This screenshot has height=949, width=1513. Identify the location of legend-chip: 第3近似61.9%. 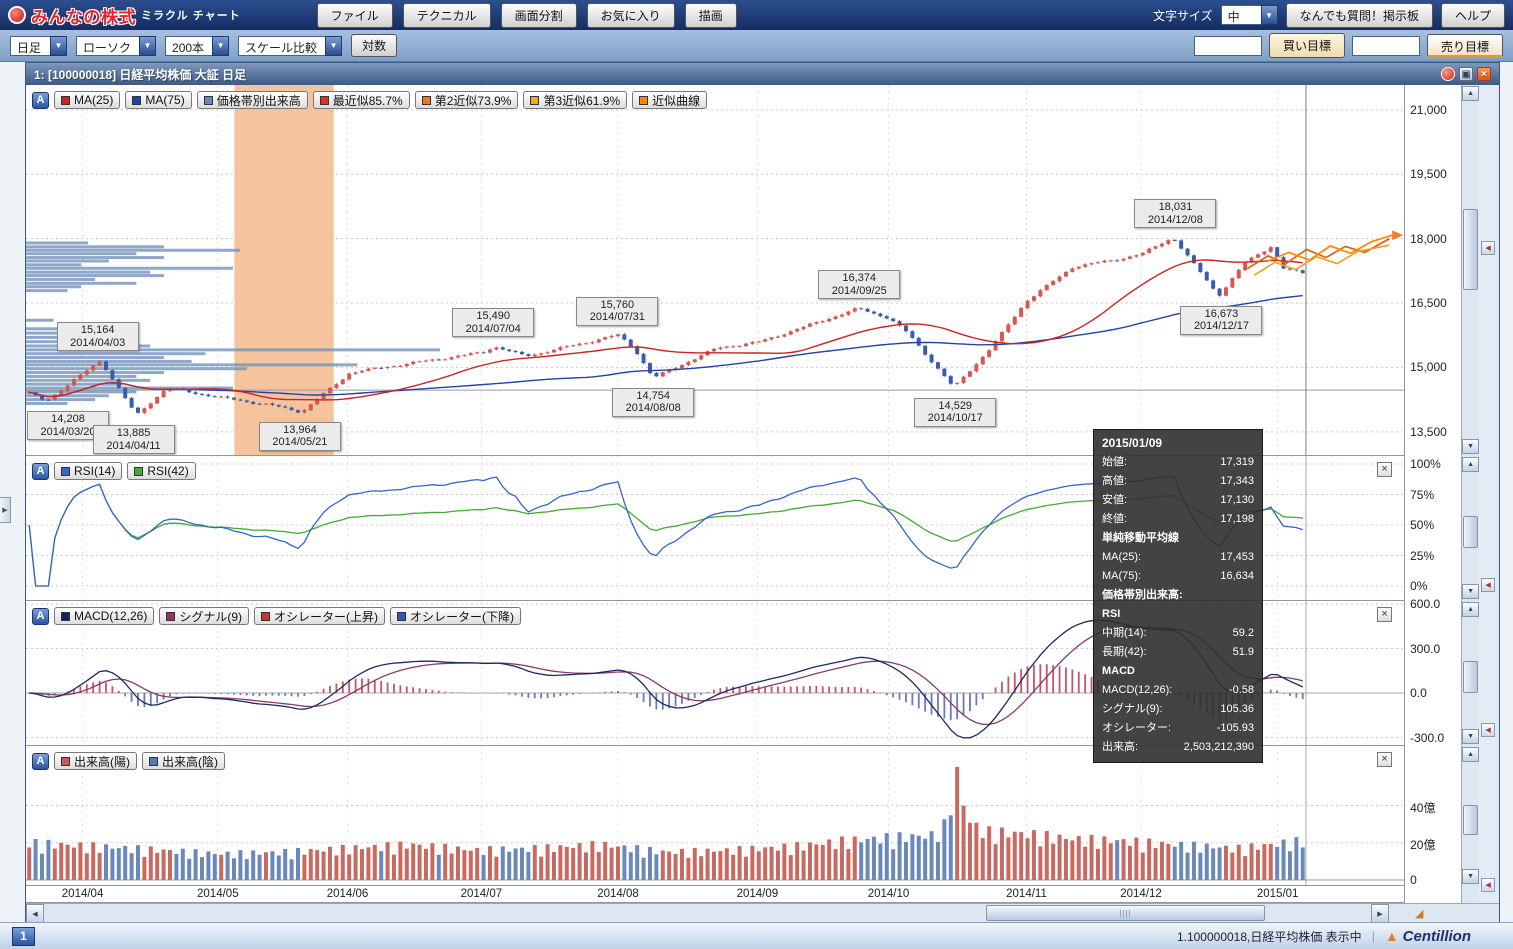
(575, 100).